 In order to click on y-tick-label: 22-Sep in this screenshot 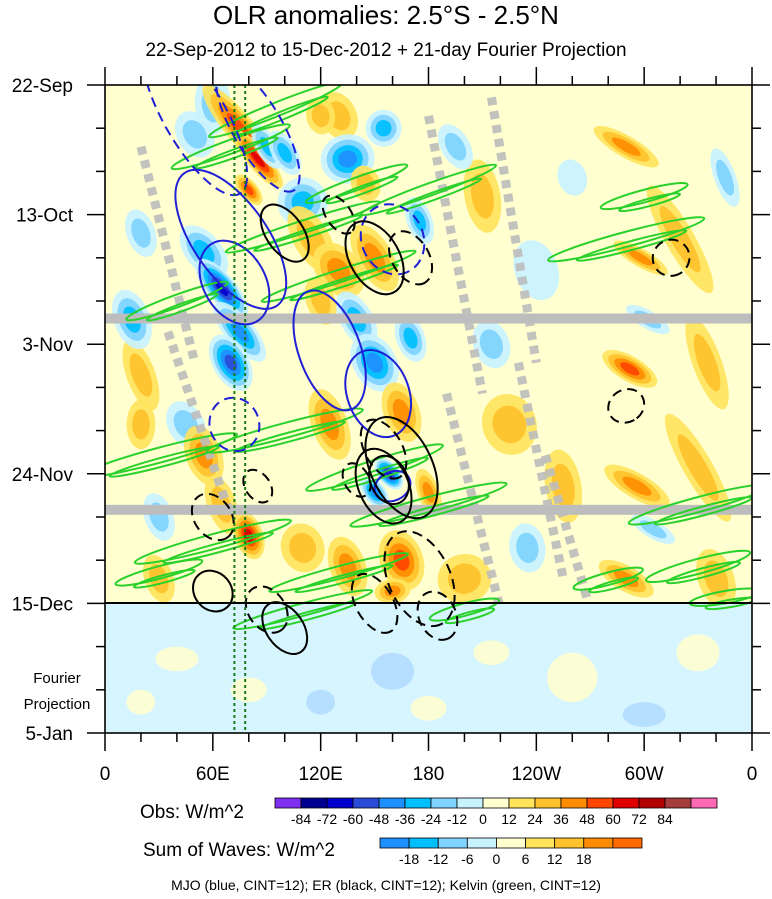, I will do `click(42, 86)`.